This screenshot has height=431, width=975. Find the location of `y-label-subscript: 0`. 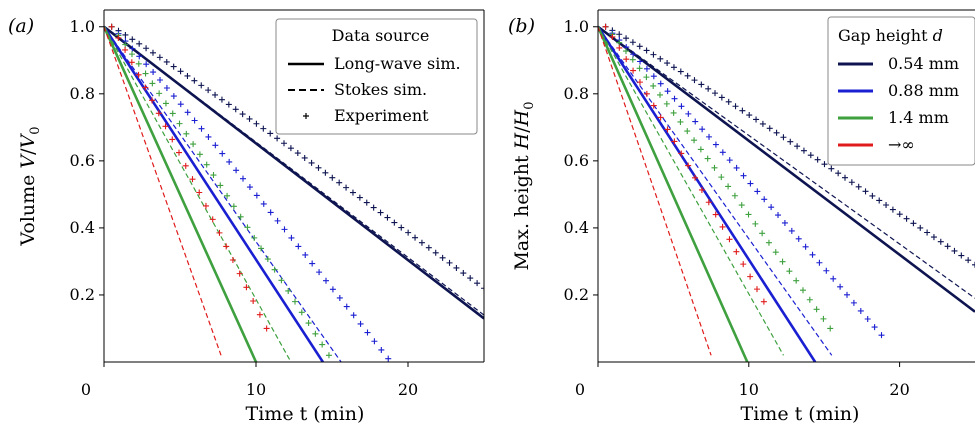

y-label-subscript: 0 is located at coordinates (529, 105).